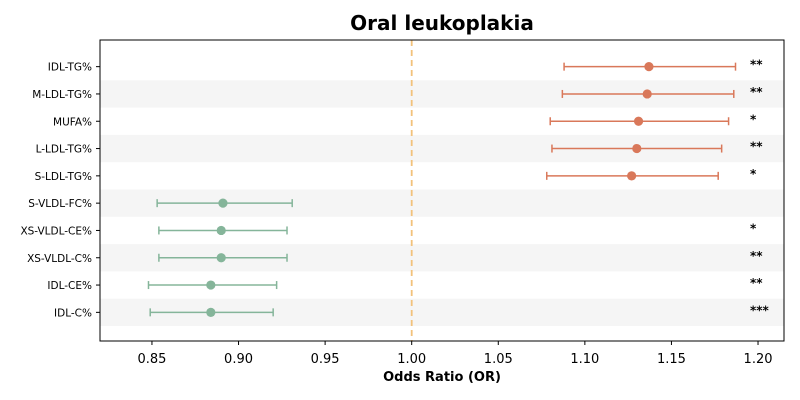  I want to click on significance-label: ***, so click(760, 310).